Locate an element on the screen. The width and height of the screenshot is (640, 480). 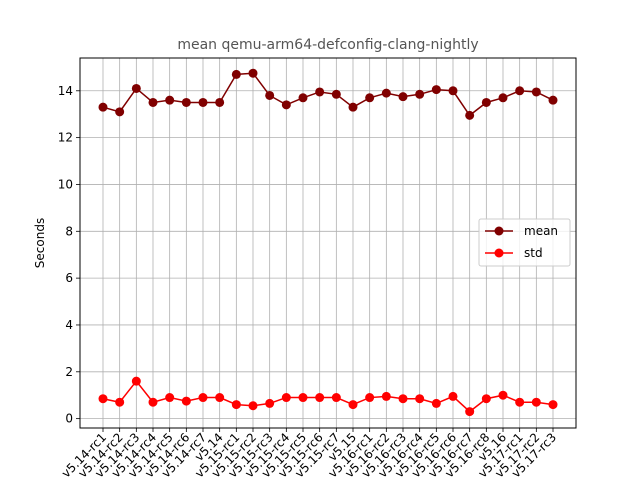
y-tick-label: 8 is located at coordinates (69, 231).